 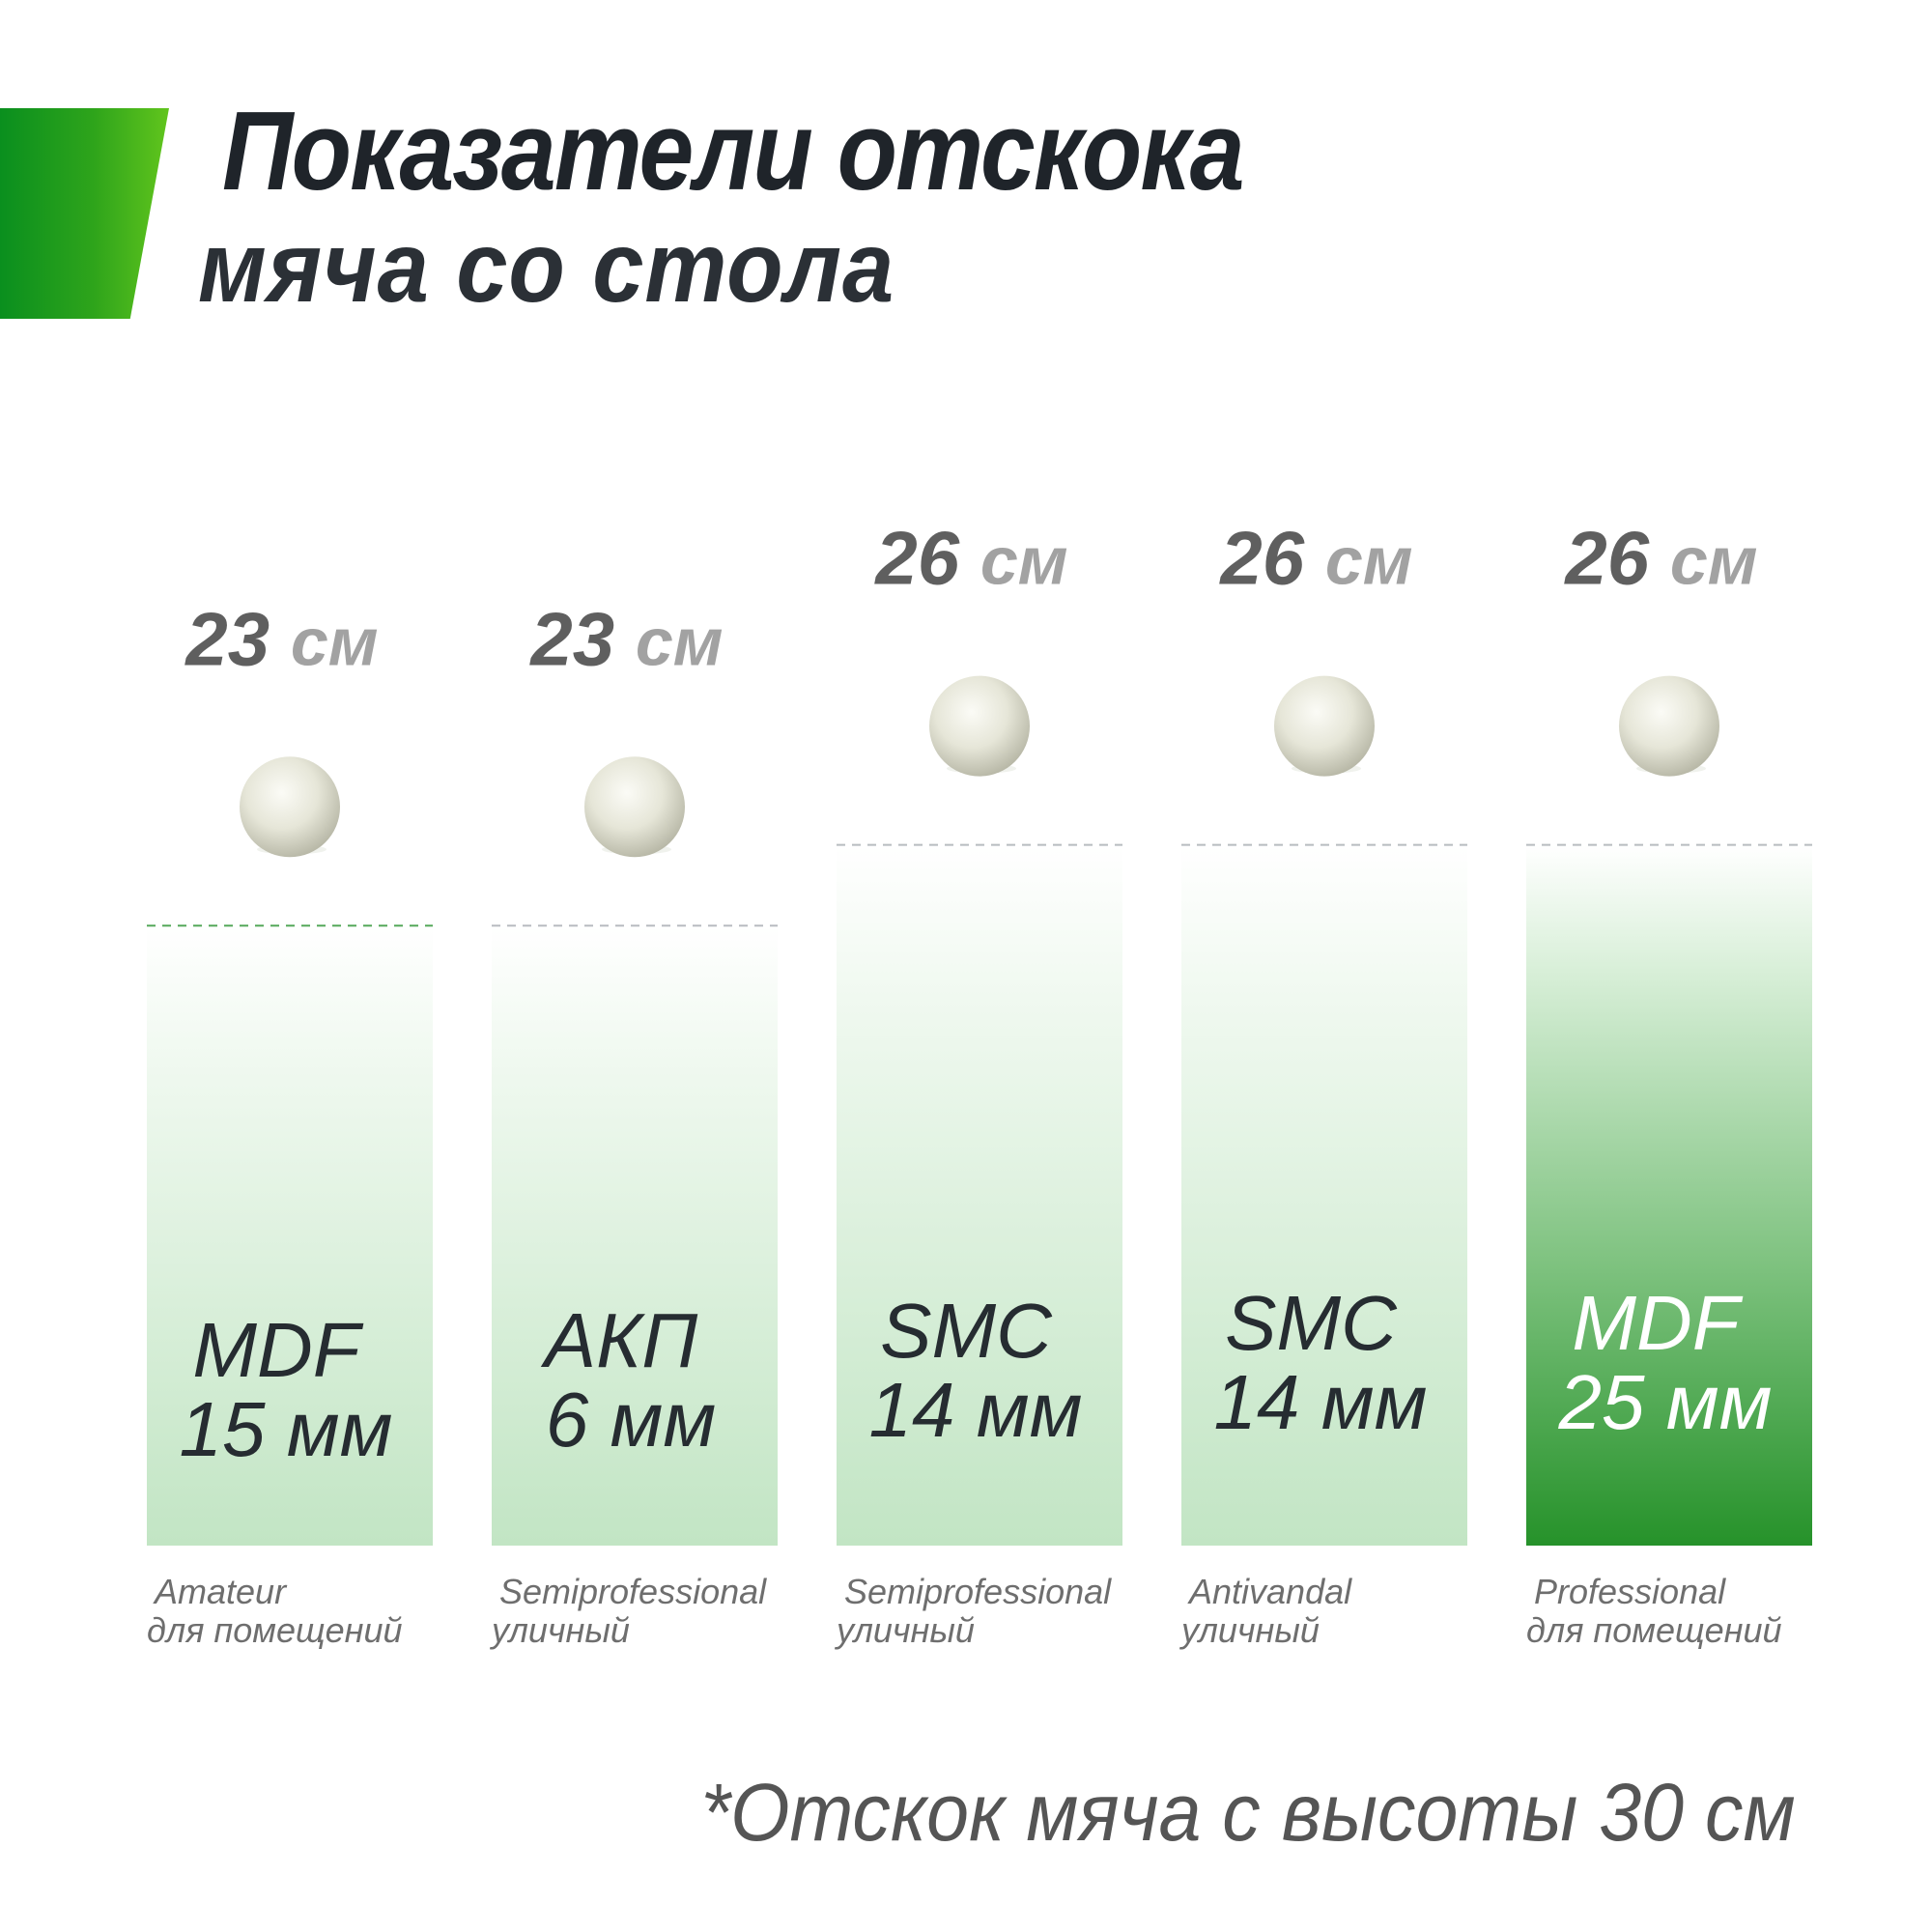 What do you see at coordinates (1269, 1591) in the screenshot?
I see `board-class-caption: Antivandal` at bounding box center [1269, 1591].